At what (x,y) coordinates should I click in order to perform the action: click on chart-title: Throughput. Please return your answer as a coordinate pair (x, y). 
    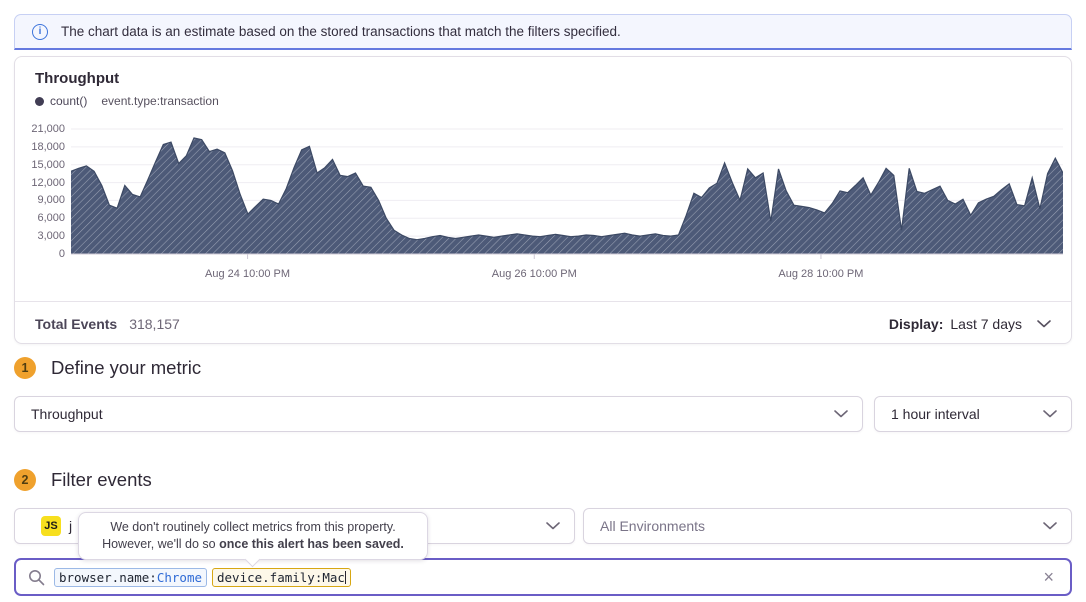
    Looking at the image, I should click on (77, 78).